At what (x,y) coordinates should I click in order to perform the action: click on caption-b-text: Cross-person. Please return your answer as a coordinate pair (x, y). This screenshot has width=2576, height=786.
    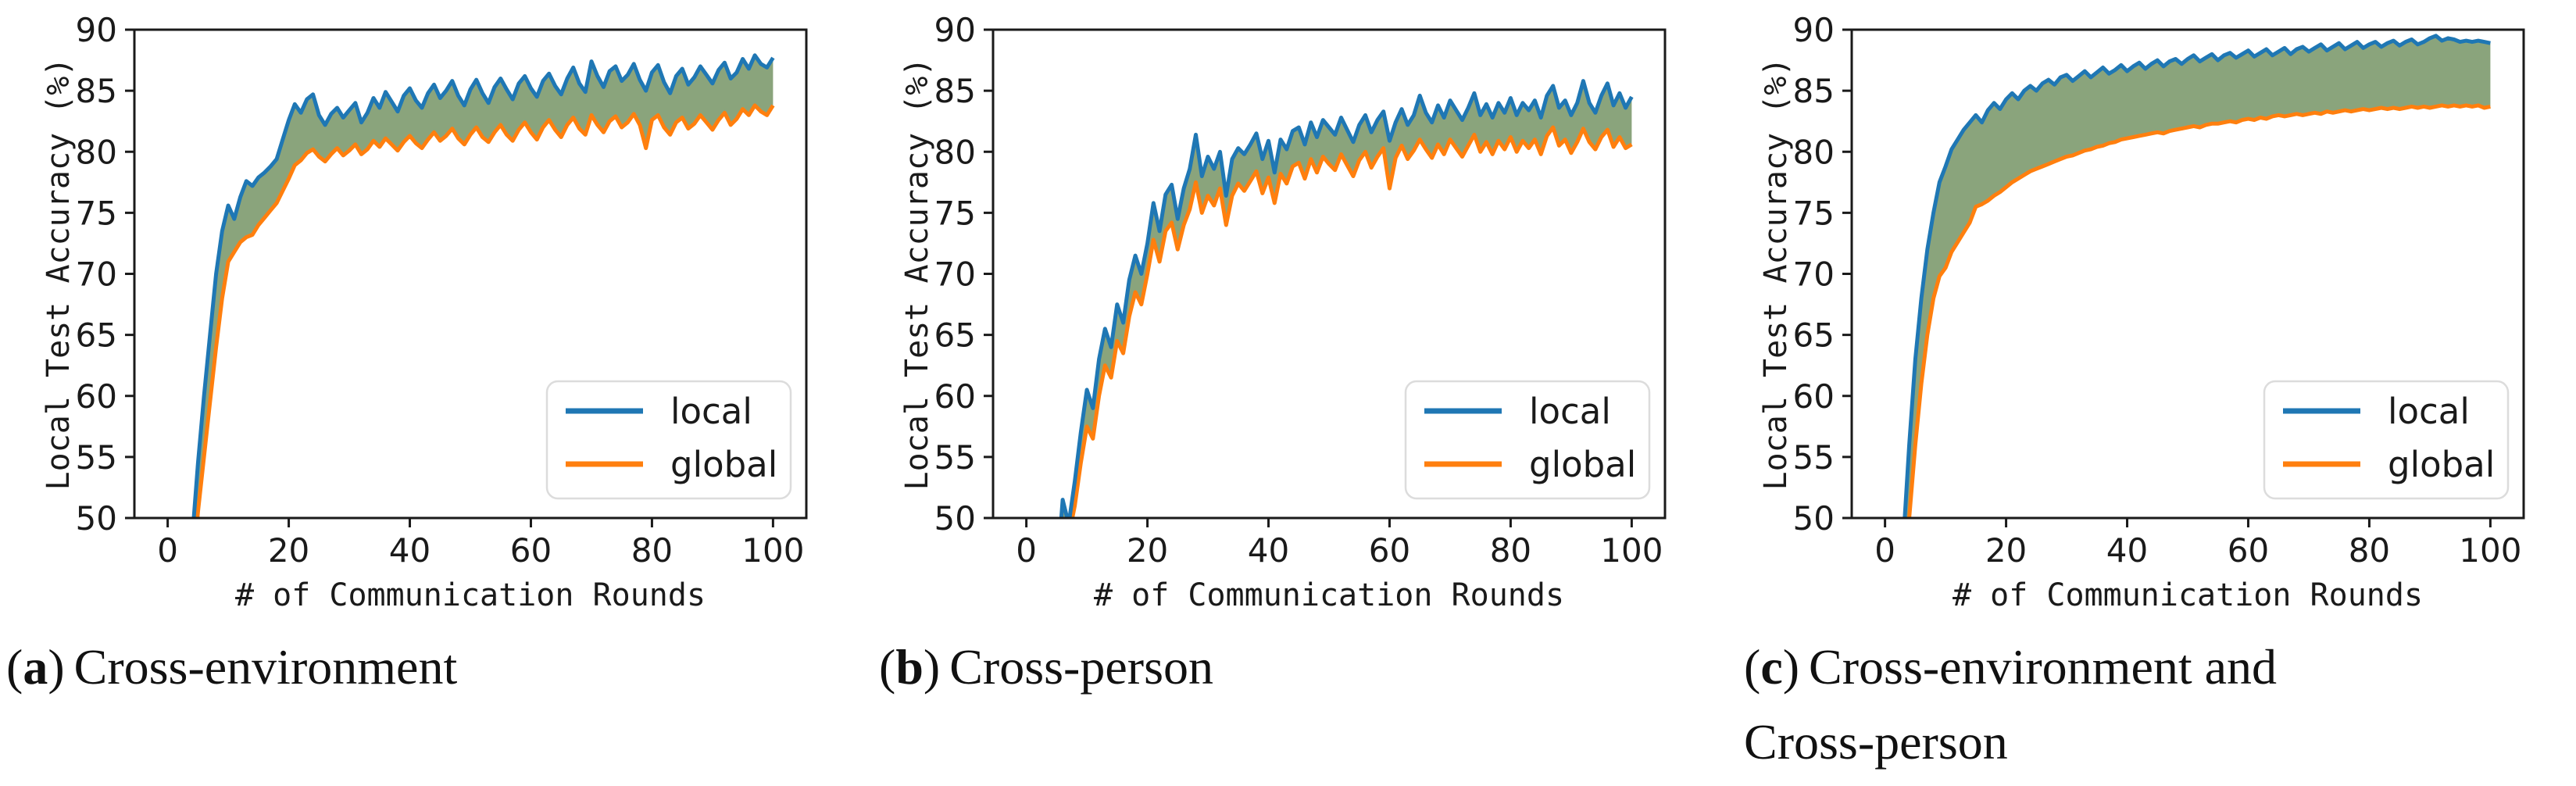
    Looking at the image, I should click on (1081, 667).